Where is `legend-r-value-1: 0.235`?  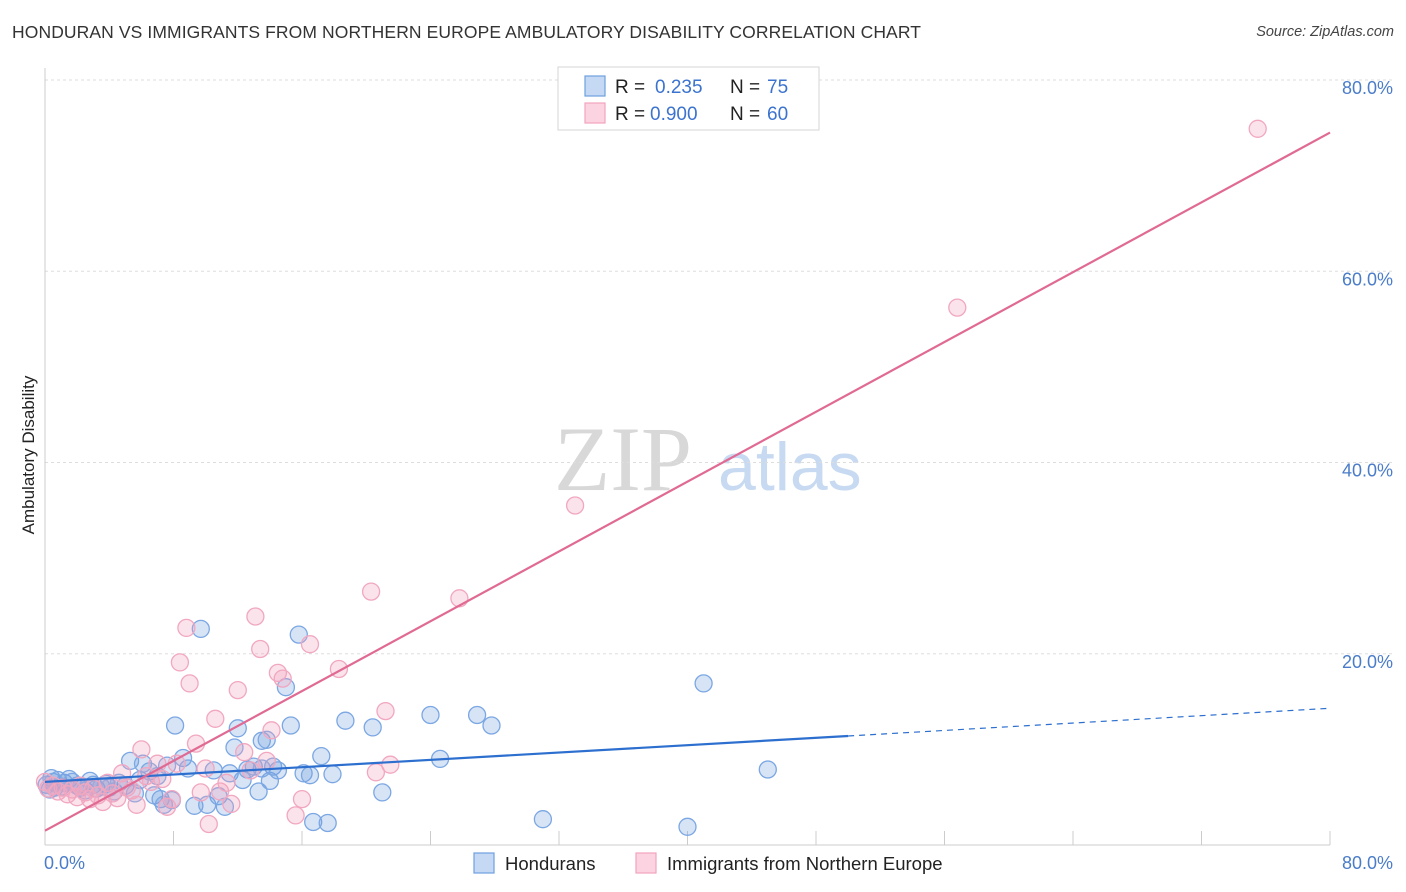
legend-r-value-1: 0.235 is located at coordinates (679, 87).